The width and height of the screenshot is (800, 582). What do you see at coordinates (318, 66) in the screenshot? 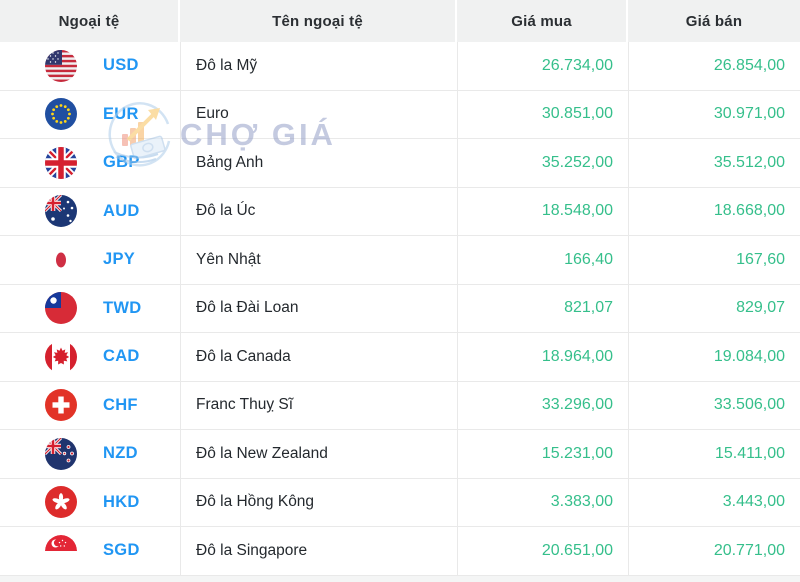
I see `name-cell: Đô la Mỹ` at bounding box center [318, 66].